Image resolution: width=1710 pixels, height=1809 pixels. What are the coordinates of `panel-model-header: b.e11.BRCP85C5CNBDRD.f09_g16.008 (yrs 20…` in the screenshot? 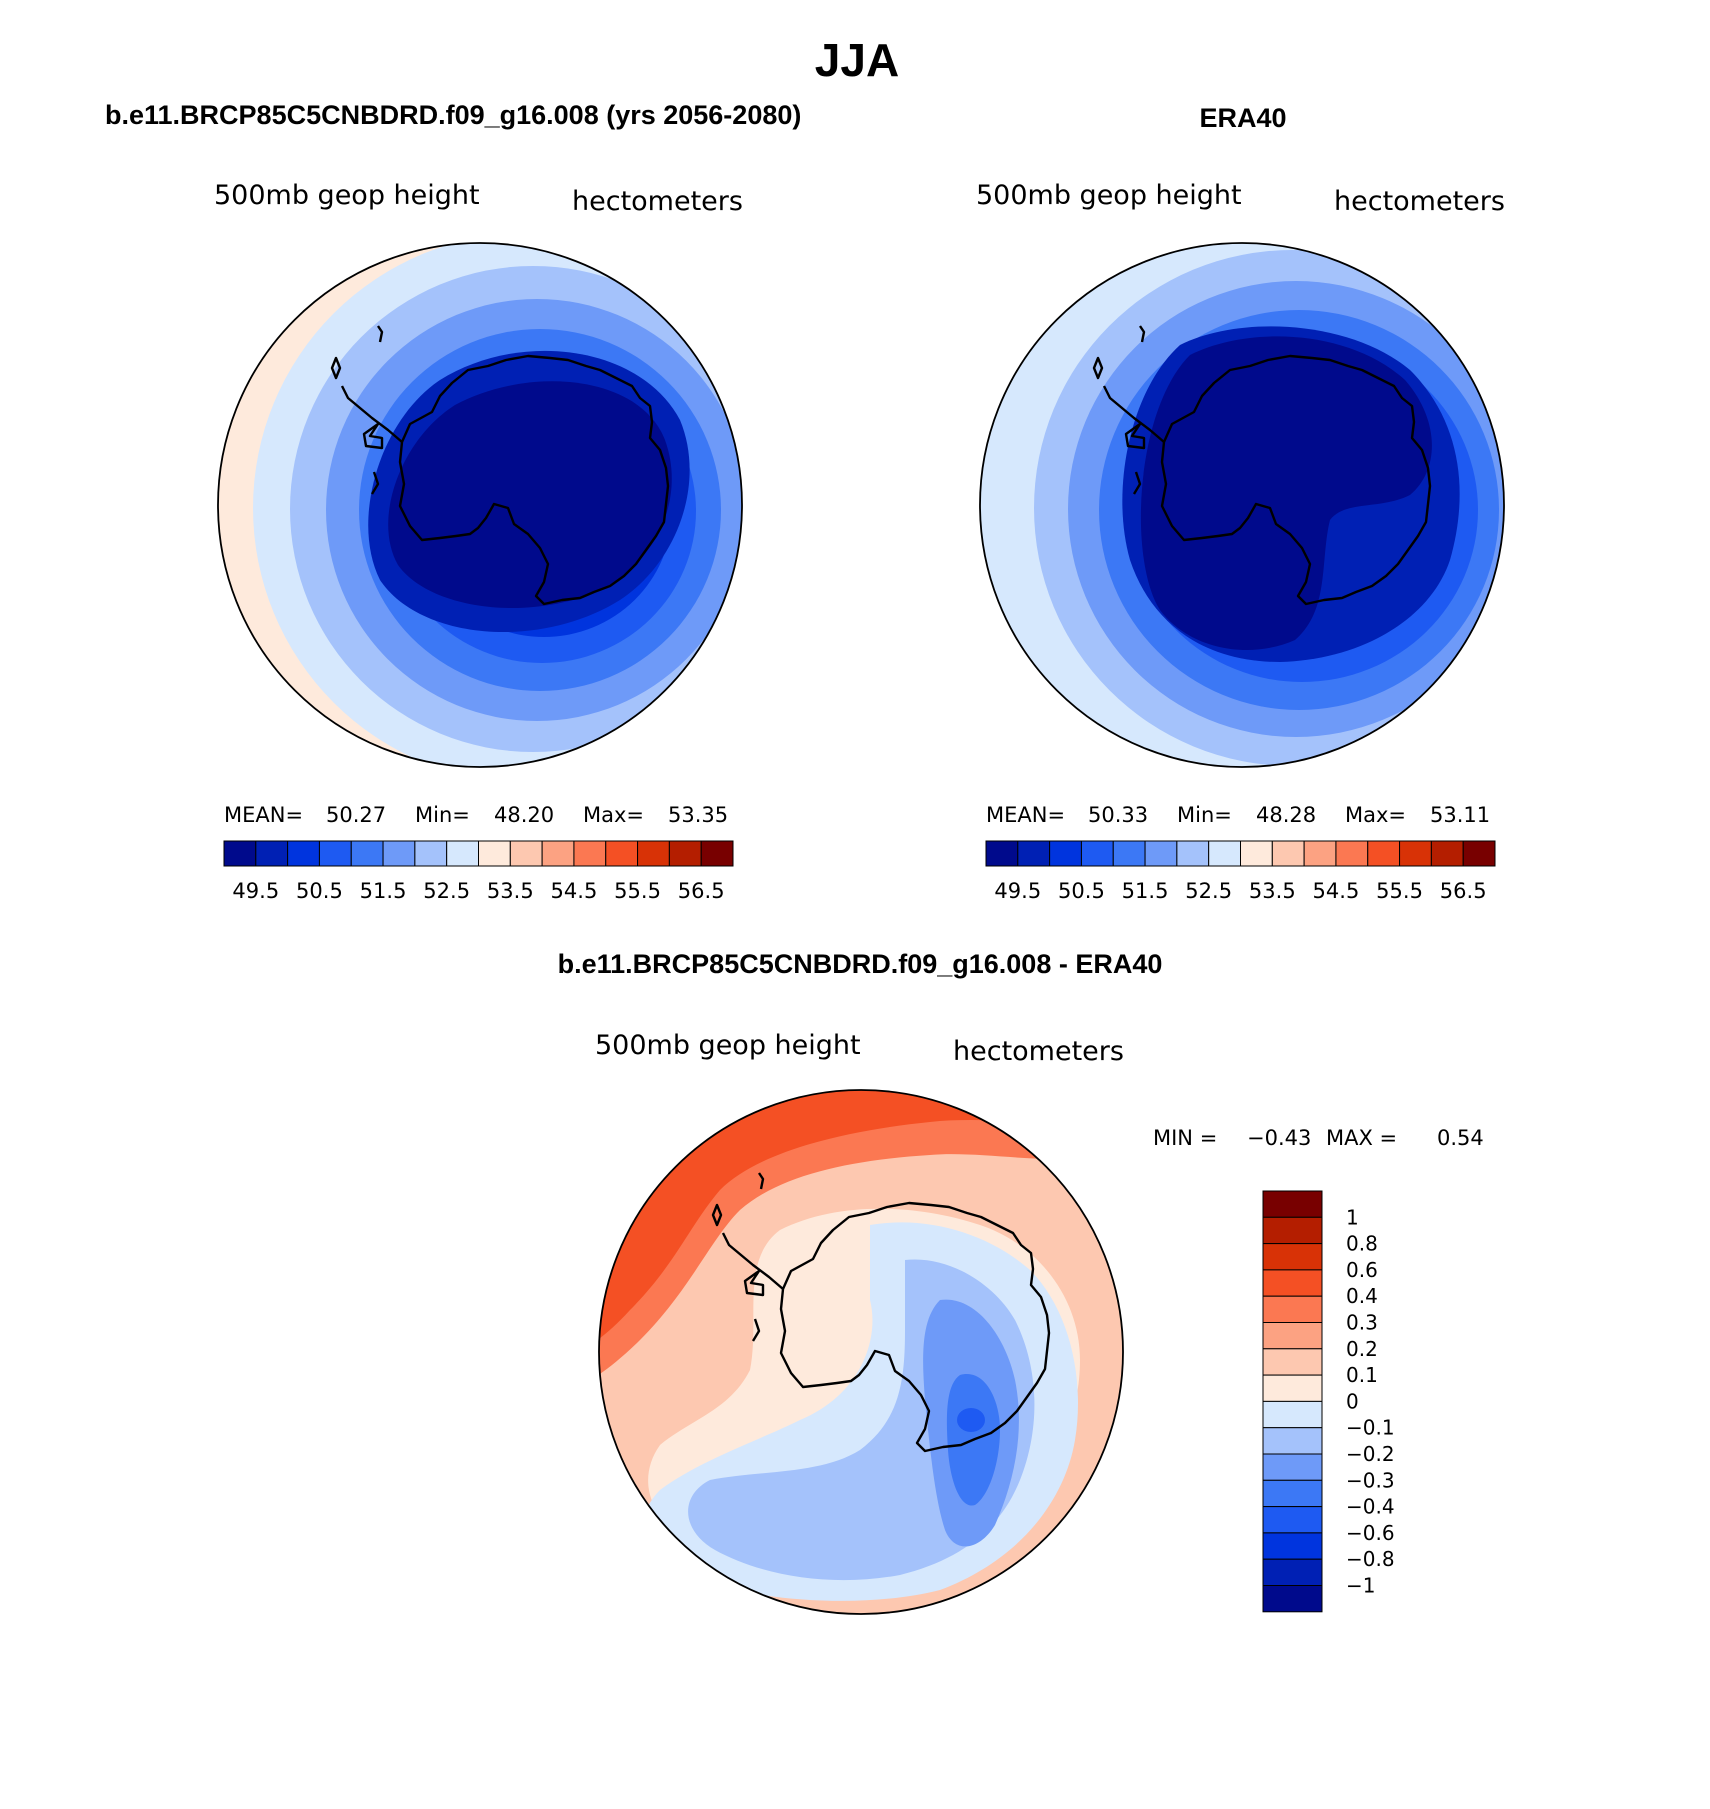 It's located at (453, 115).